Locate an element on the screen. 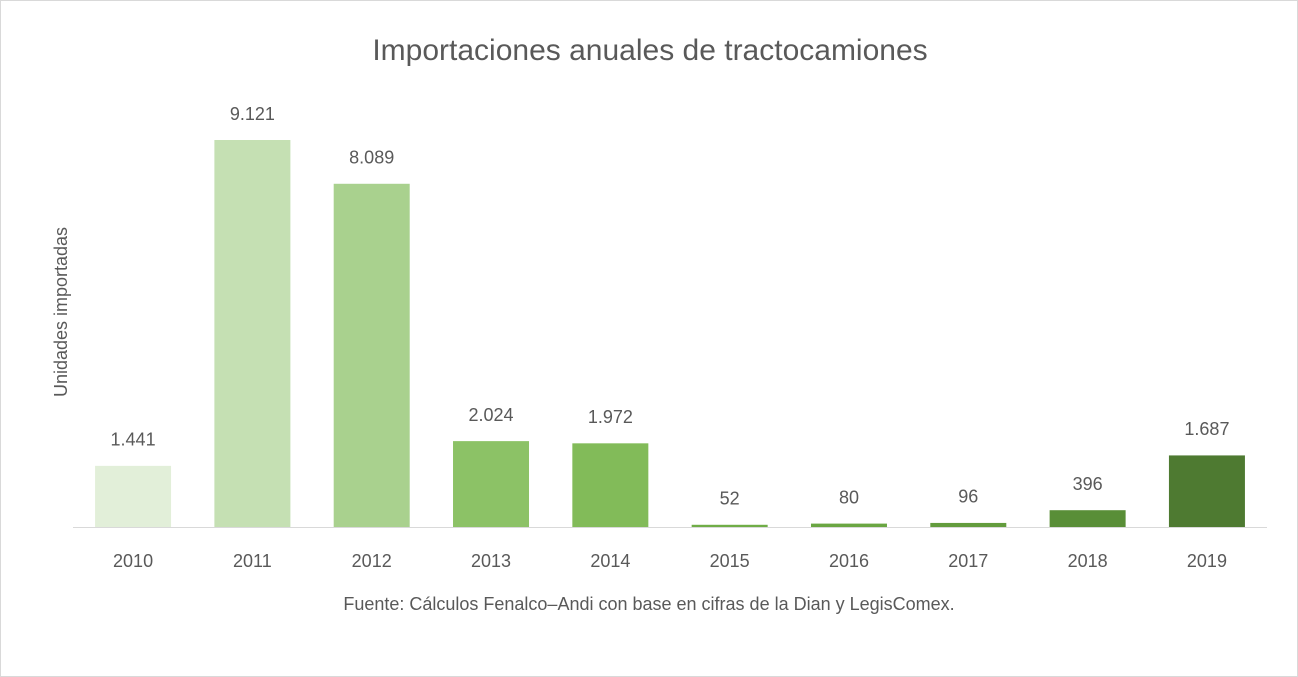 This screenshot has height=677, width=1298. x-tick-label: 2015 is located at coordinates (730, 561).